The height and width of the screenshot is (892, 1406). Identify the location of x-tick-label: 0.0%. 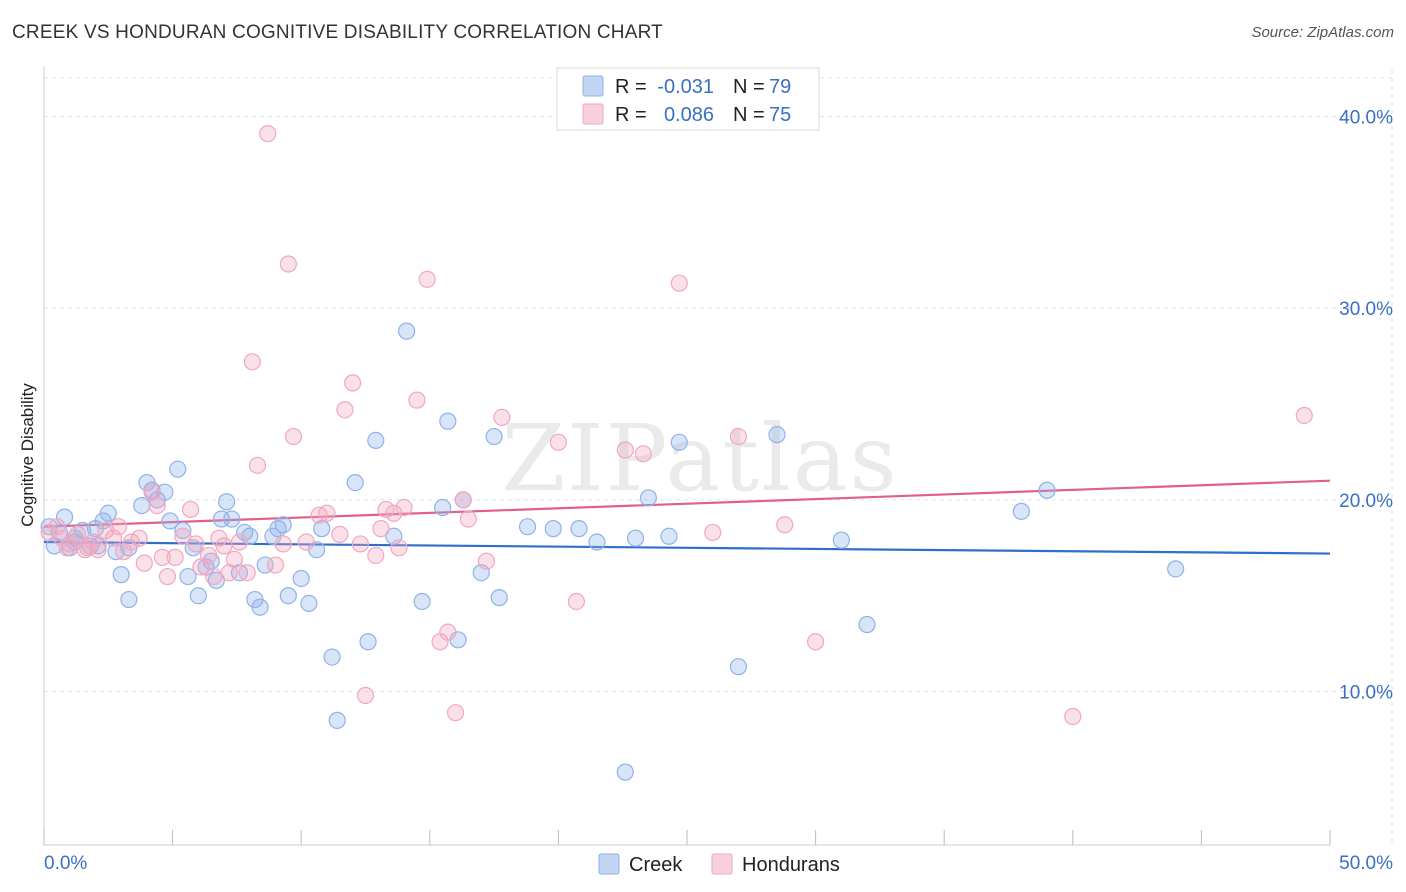
(65, 863).